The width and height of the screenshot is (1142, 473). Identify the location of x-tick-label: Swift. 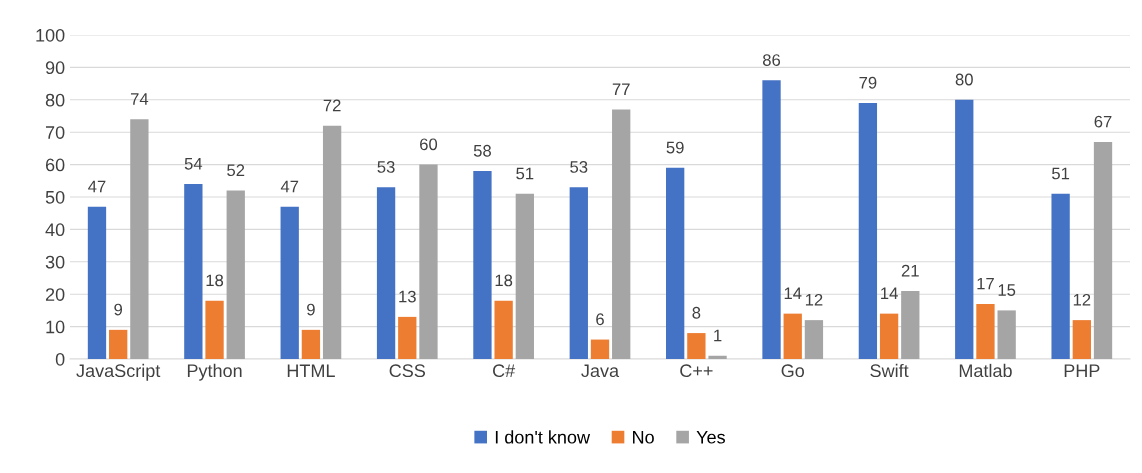
(889, 370).